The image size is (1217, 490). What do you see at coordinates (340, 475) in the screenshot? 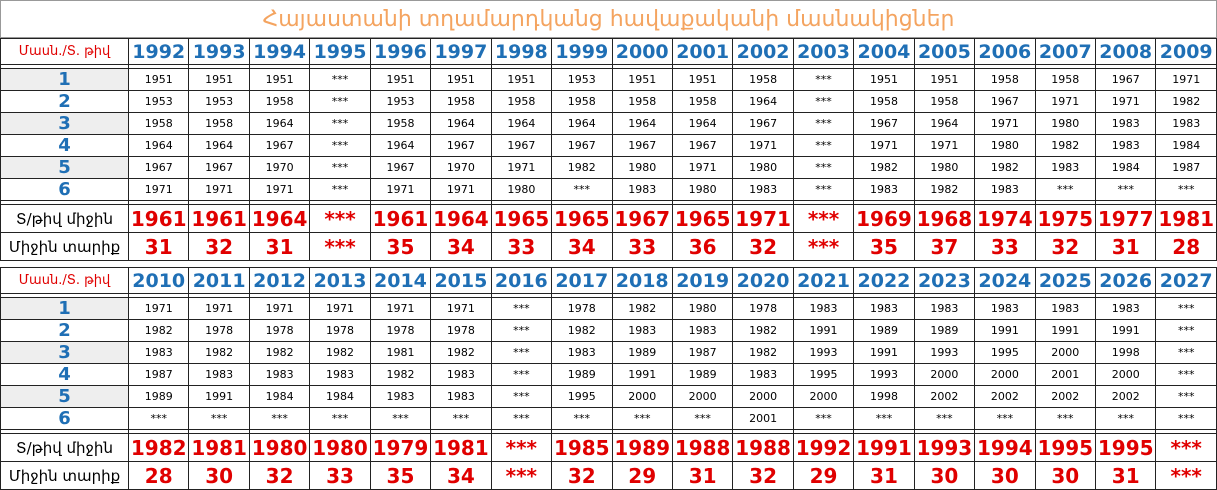
I see `avg-age: 33` at bounding box center [340, 475].